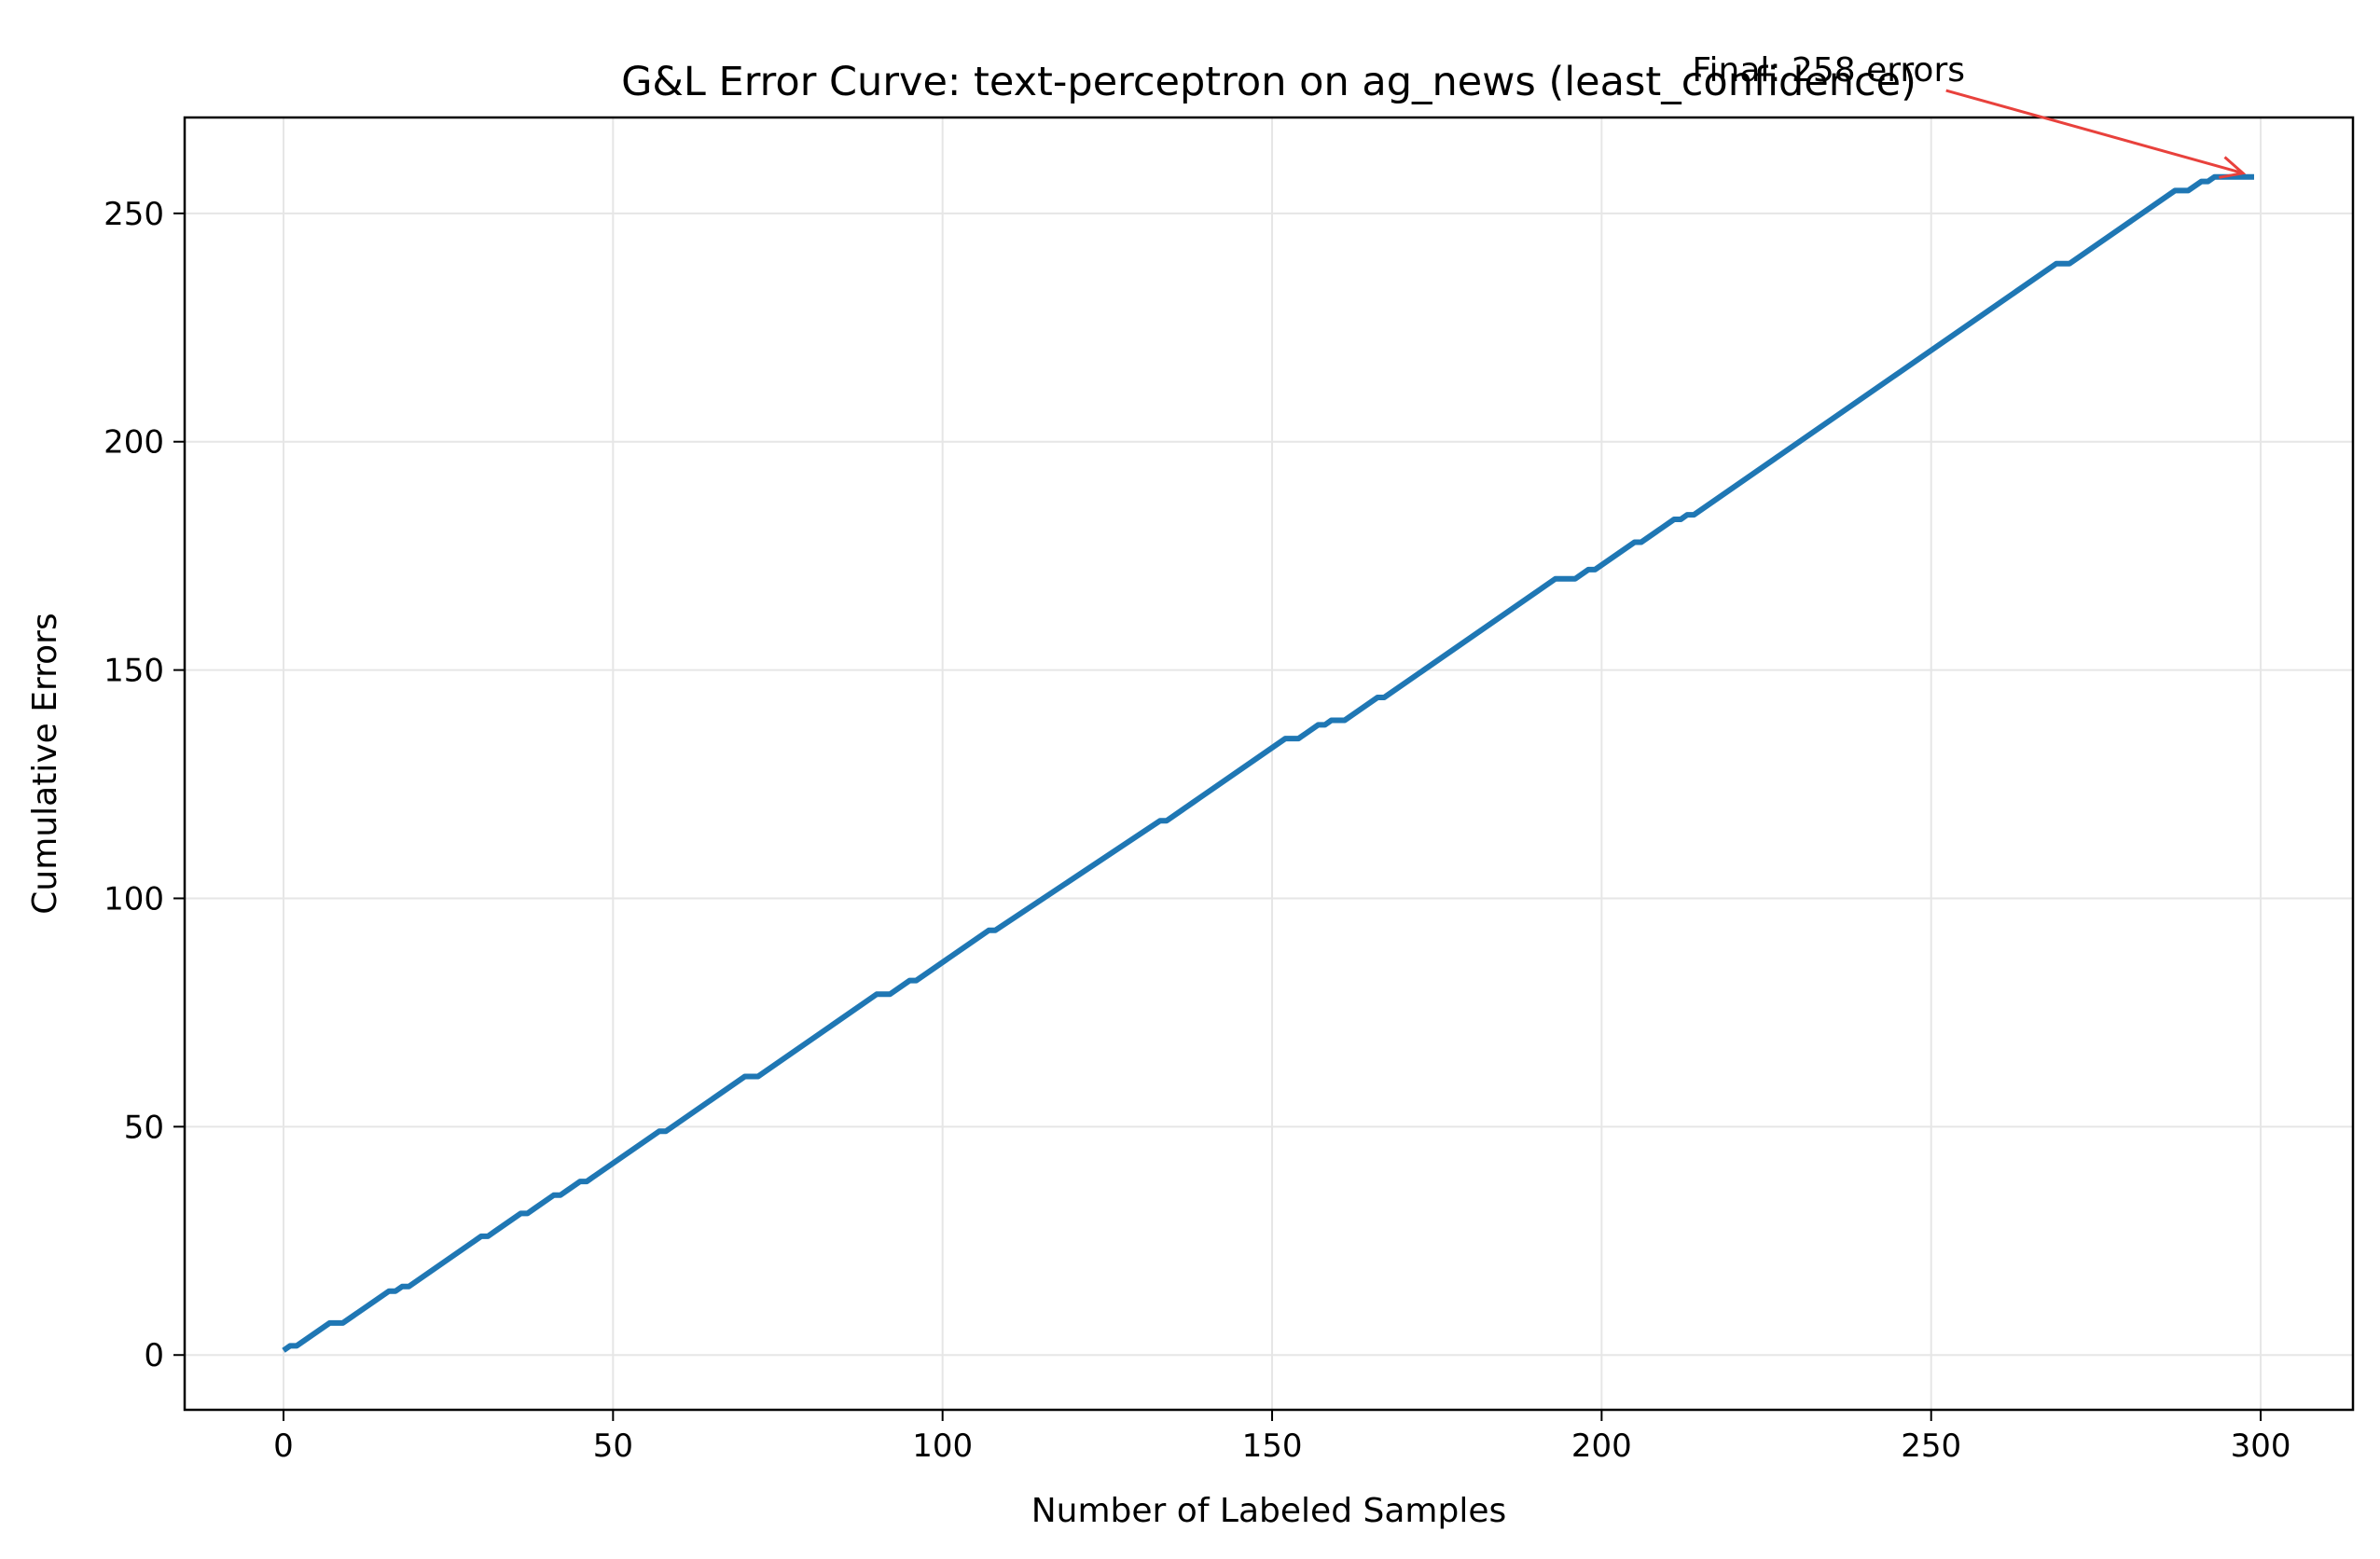 The image size is (2380, 1559). Describe the element at coordinates (2261, 1446) in the screenshot. I see `x-tick-label: 300` at that location.